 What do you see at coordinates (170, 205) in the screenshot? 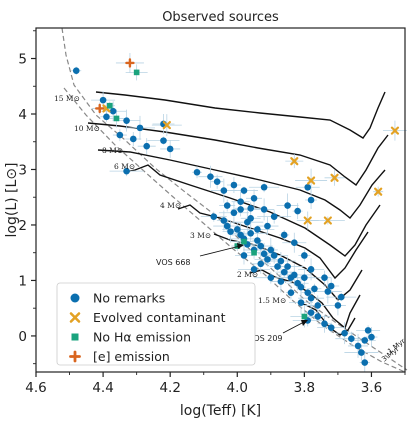
I see `track-label: 4 M⊙` at bounding box center [170, 205].